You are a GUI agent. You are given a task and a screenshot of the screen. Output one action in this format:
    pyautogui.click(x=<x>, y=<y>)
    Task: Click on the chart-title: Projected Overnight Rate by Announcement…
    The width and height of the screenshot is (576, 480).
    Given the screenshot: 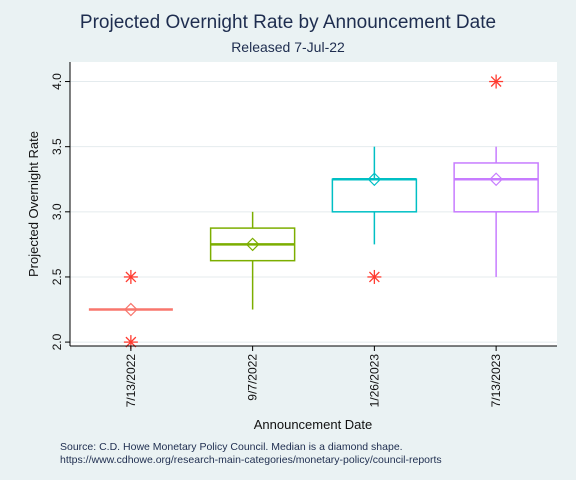 What is the action you would take?
    pyautogui.click(x=288, y=22)
    